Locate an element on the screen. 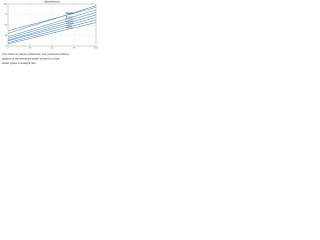 The height and width of the screenshot is (240, 320). line-label: Propane is located at coordinates (70, 14).